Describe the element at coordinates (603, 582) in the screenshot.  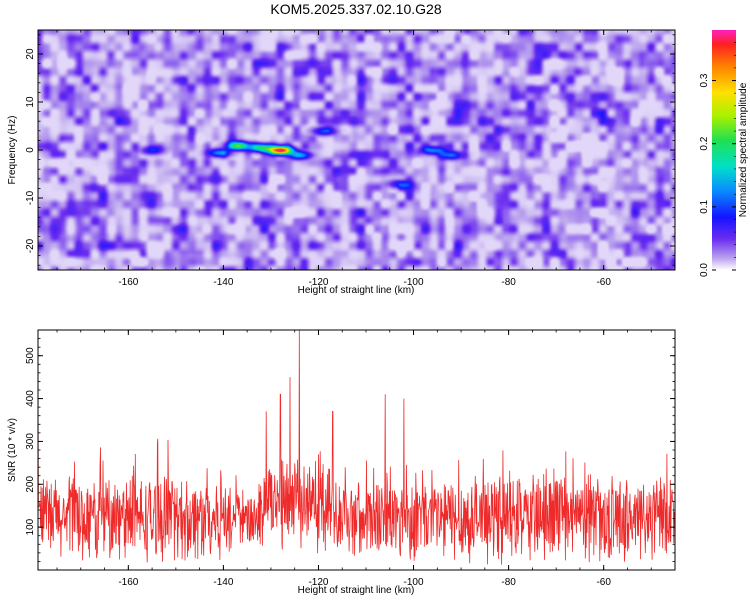
I see `snr-xtick-label: -60` at that location.